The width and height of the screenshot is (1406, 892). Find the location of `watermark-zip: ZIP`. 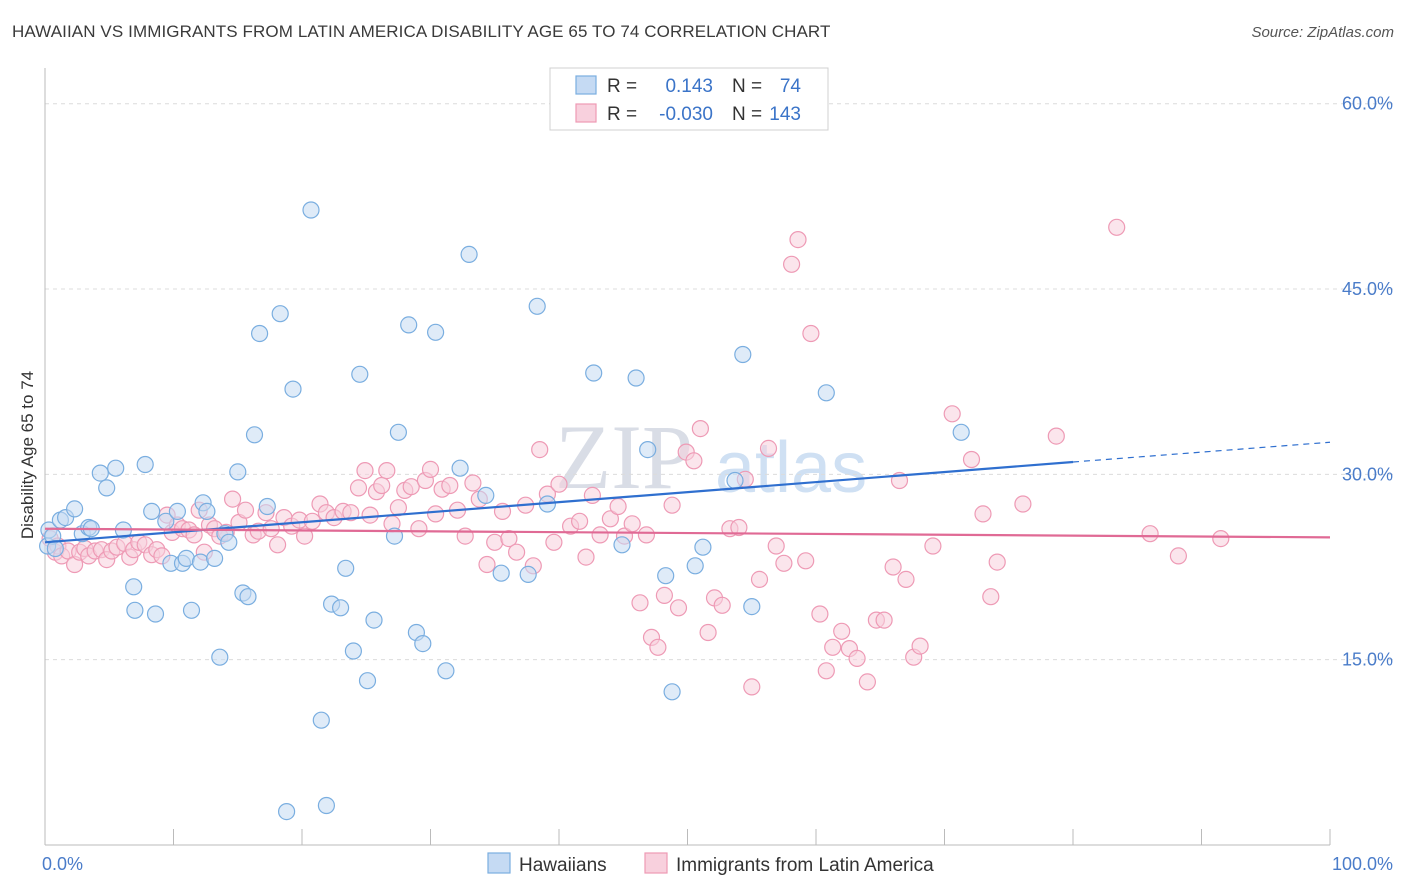

watermark-zip: ZIP is located at coordinates (624, 457).